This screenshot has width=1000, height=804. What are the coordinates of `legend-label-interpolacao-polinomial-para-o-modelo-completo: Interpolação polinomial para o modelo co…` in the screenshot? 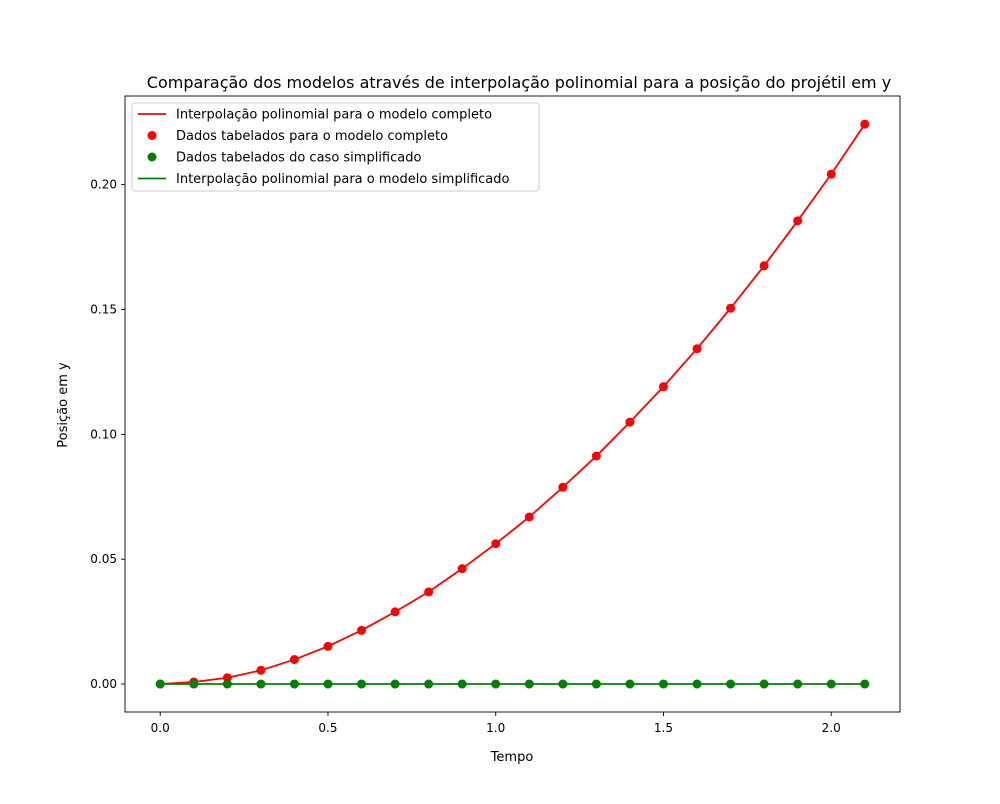 It's located at (334, 115).